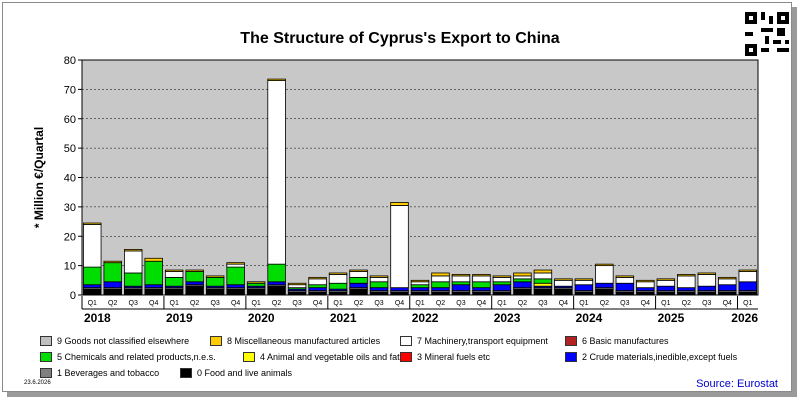  Describe the element at coordinates (323, 357) in the screenshot. I see `legend-item: 4 Animal and vegetable oils and fats` at that location.